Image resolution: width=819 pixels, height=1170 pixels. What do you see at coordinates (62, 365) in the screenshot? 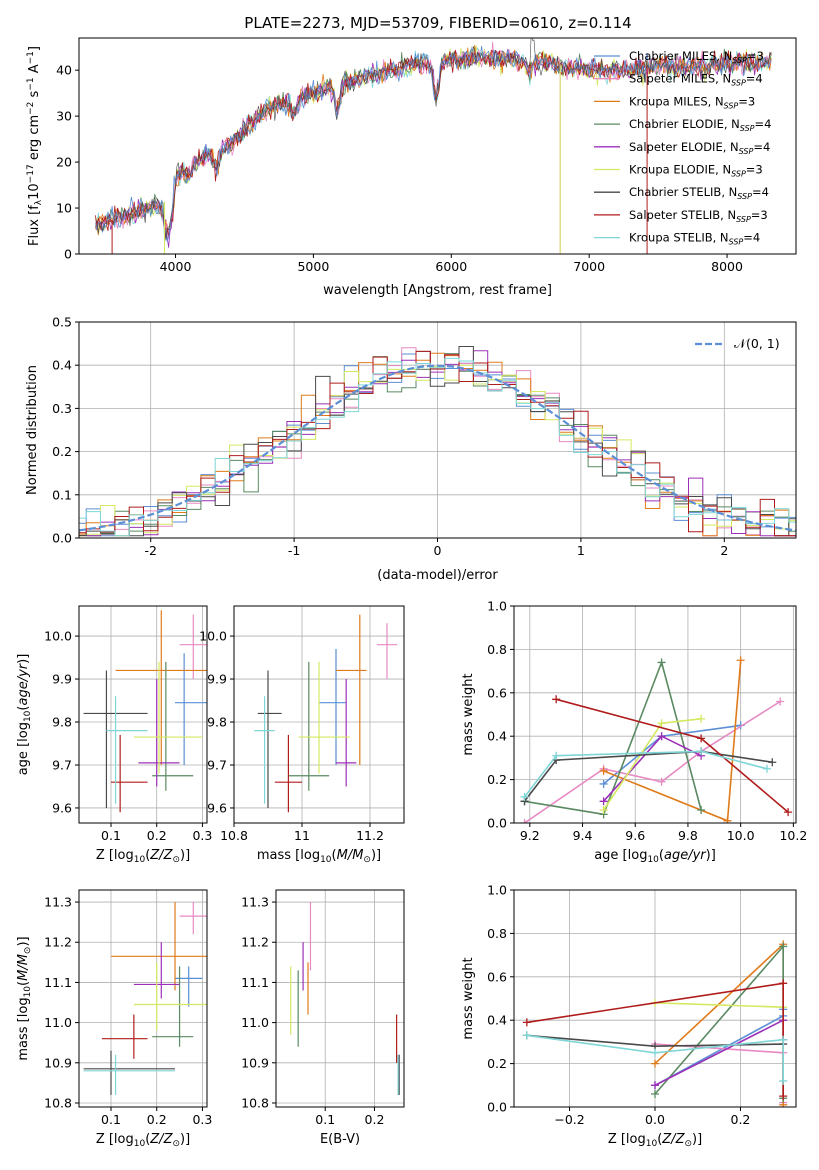
I see `y-tick-label: 0.4` at bounding box center [62, 365].